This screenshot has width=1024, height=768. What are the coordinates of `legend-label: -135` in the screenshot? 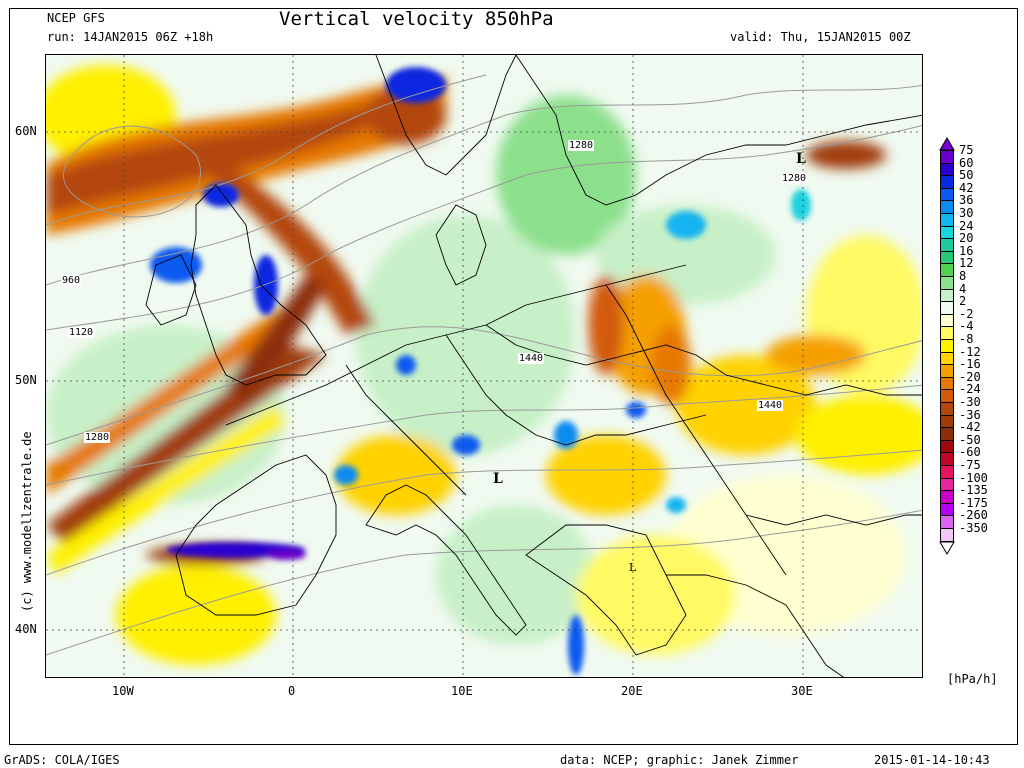 It's located at (973, 490).